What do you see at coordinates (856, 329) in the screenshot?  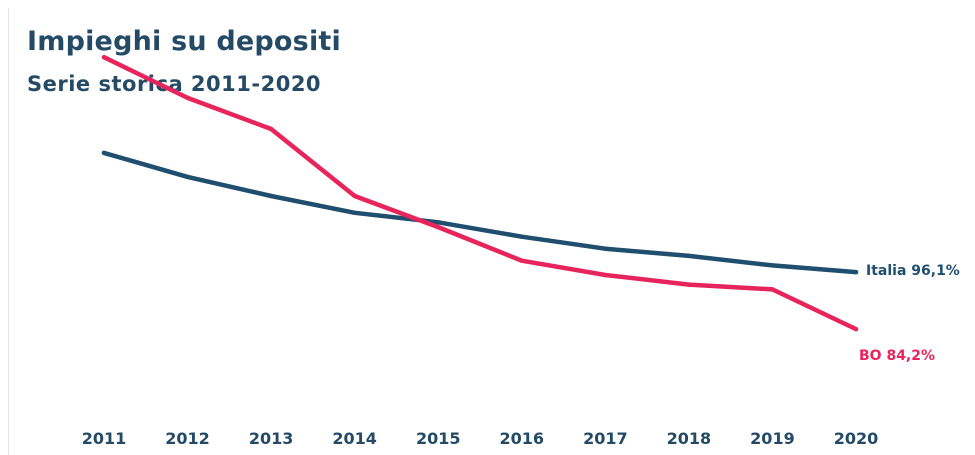 I see `data-point-bo-2020` at bounding box center [856, 329].